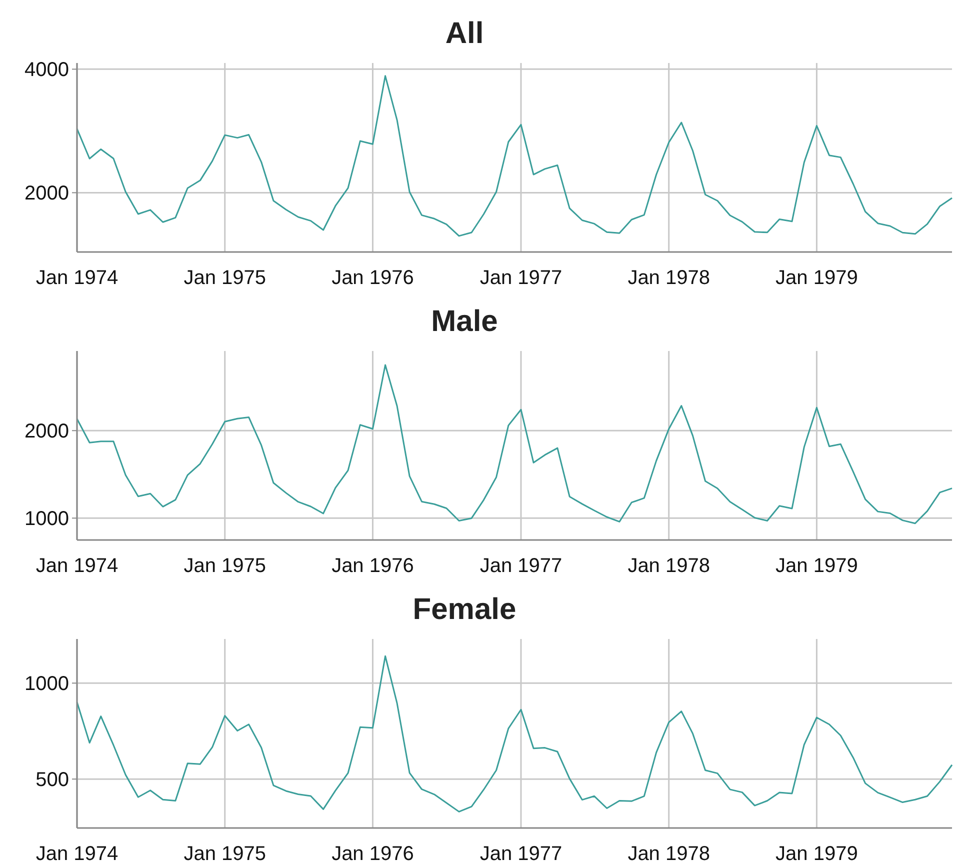  I want to click on chart-title: Male, so click(464, 321).